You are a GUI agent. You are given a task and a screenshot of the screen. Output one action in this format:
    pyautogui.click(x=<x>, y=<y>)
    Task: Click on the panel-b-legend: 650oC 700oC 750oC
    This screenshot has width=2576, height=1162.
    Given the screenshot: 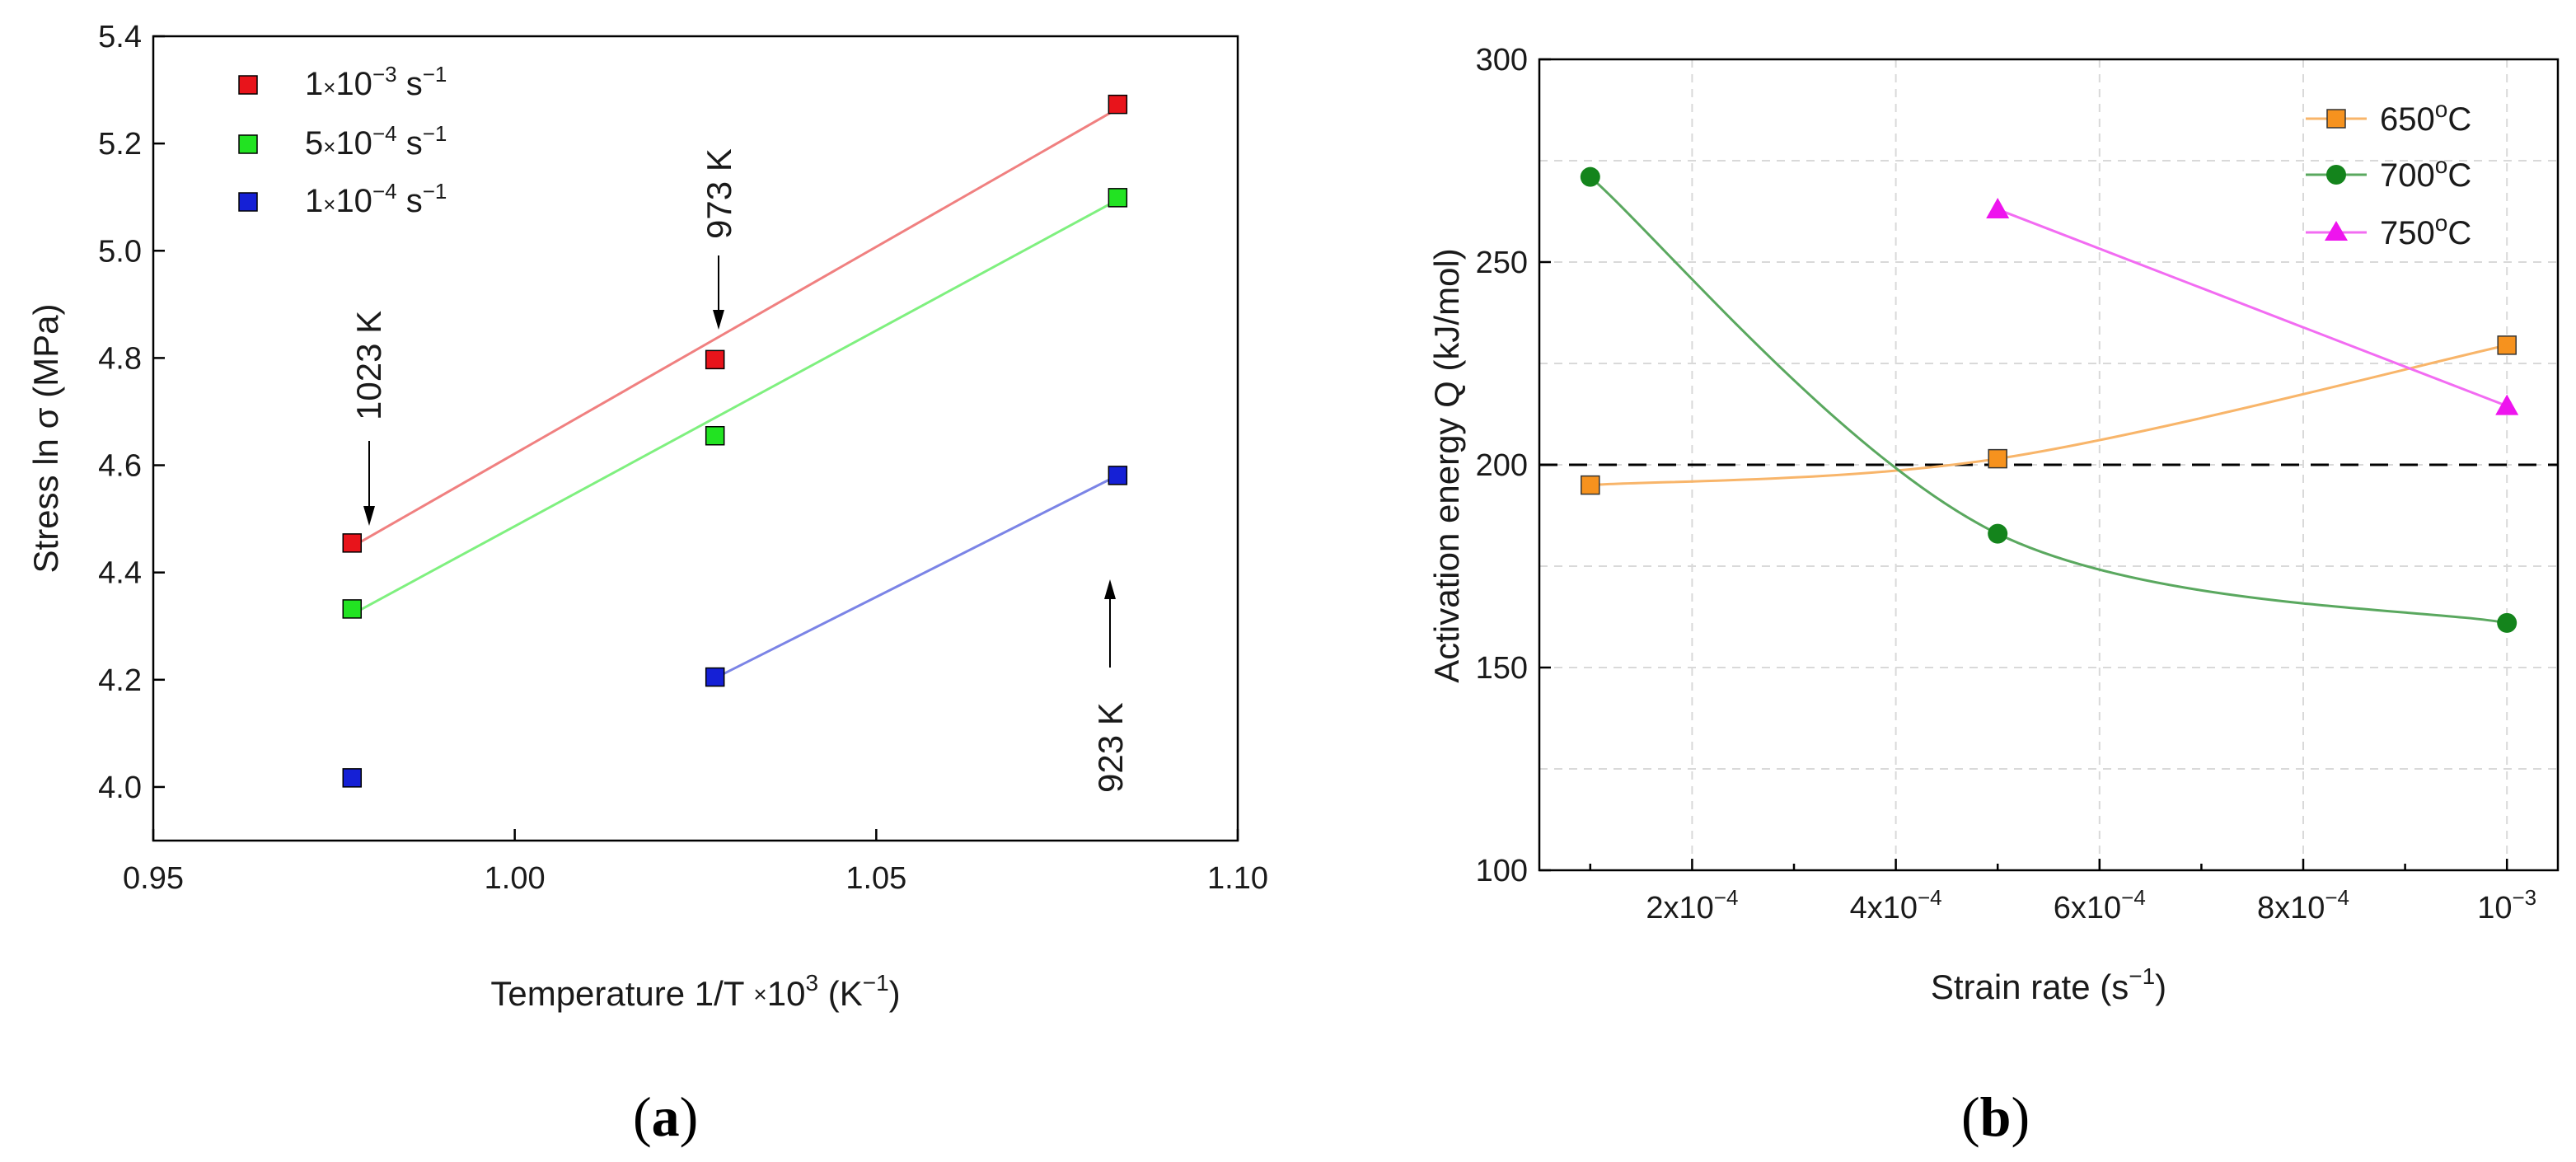 What is the action you would take?
    pyautogui.click(x=2388, y=173)
    